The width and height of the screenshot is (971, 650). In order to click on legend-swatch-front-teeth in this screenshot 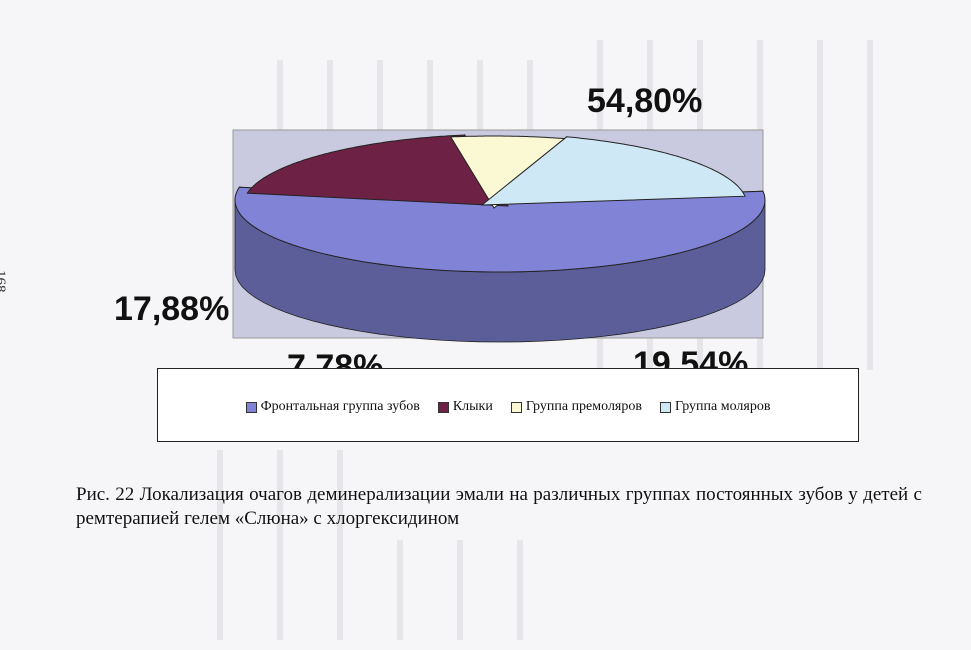, I will do `click(251, 407)`.